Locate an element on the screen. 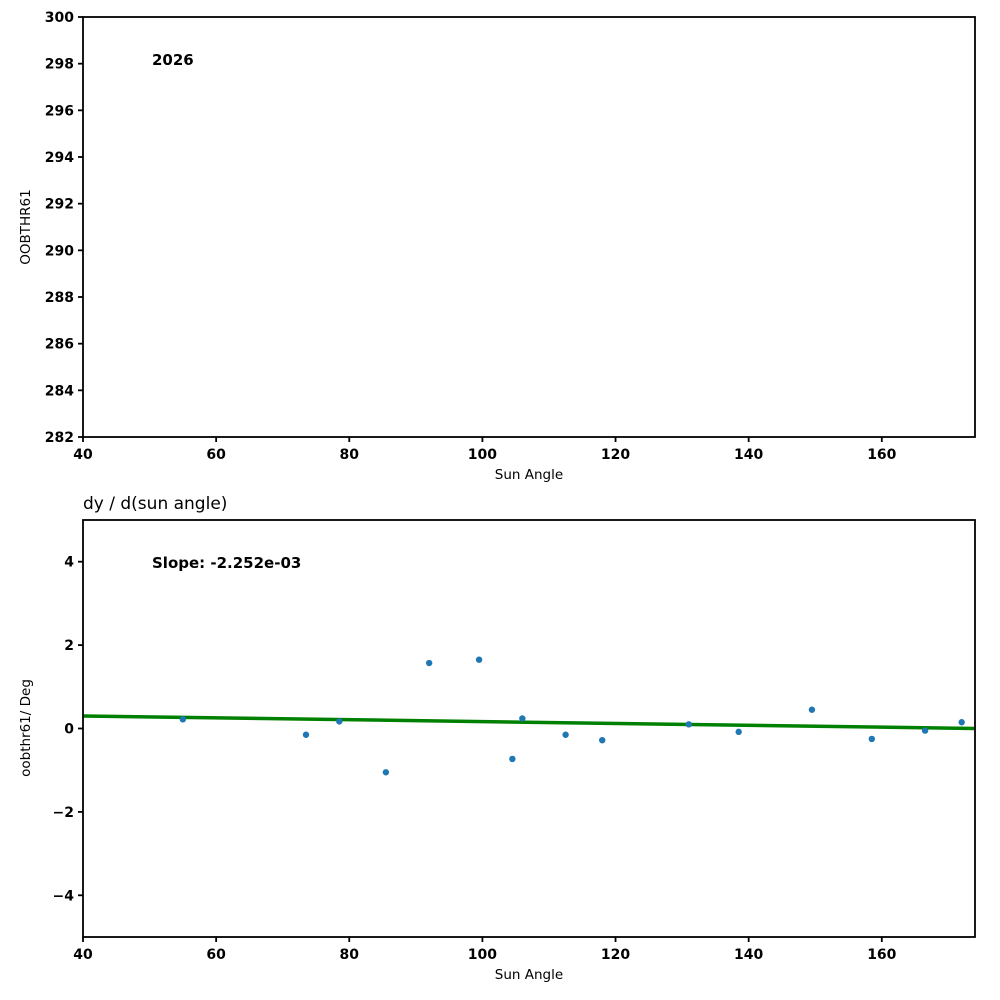 Image resolution: width=1000 pixels, height=1000 pixels. bottom-chart-title: dy / d(sun angle) is located at coordinates (155, 504).